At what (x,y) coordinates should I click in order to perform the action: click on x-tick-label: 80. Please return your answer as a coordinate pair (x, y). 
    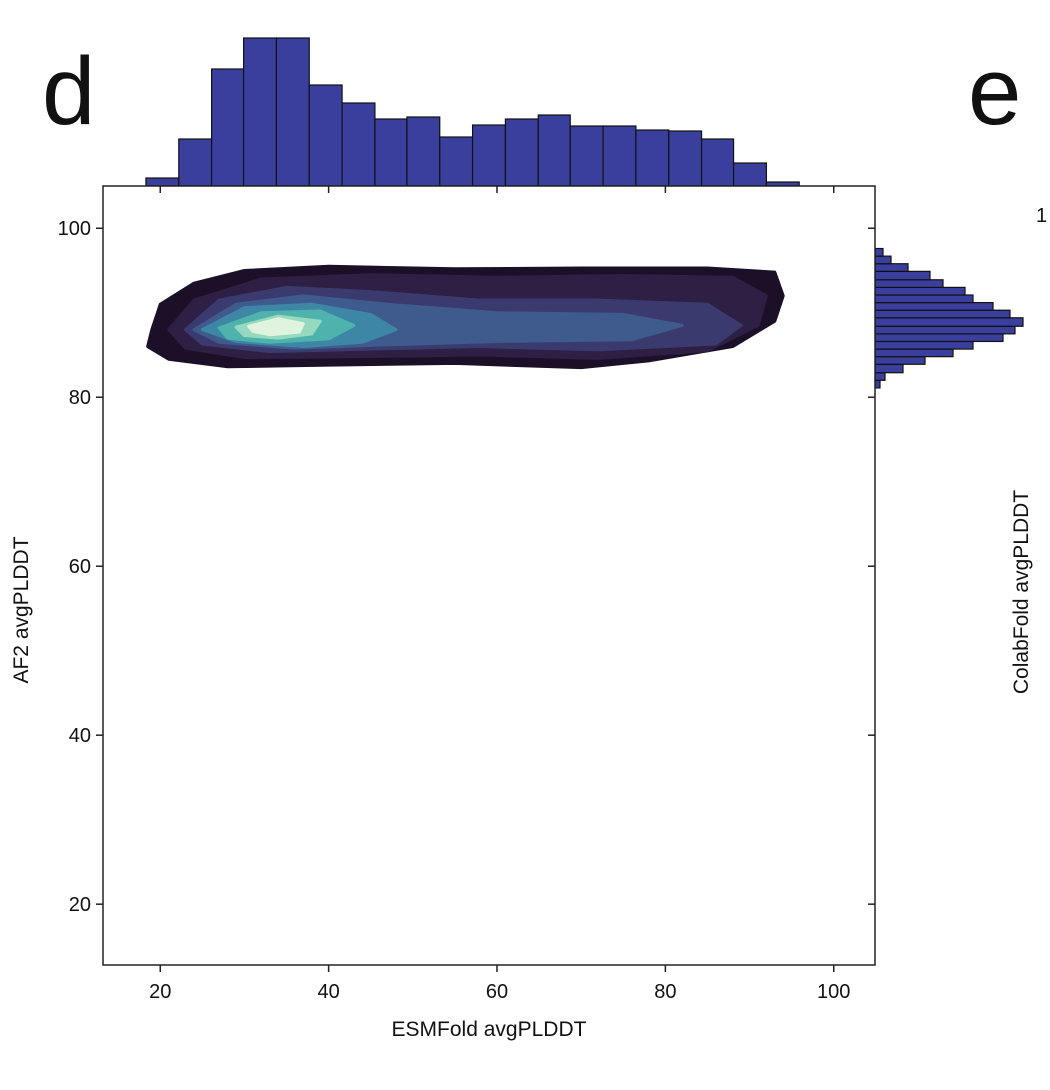
    Looking at the image, I should click on (665, 992).